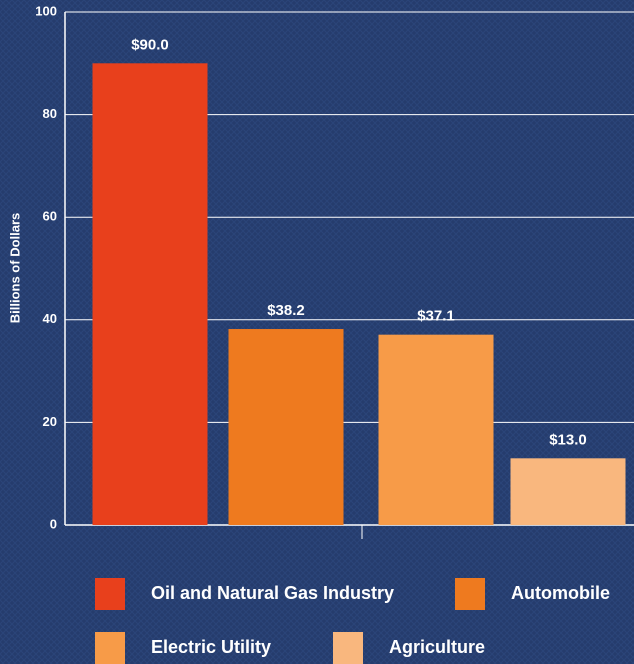 This screenshot has height=664, width=634. I want to click on value-label: $38.2, so click(286, 310).